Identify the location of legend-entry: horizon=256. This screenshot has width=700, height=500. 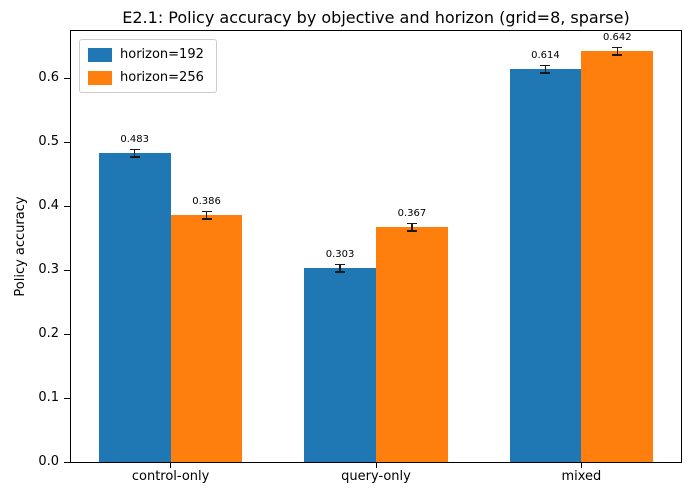
(146, 77).